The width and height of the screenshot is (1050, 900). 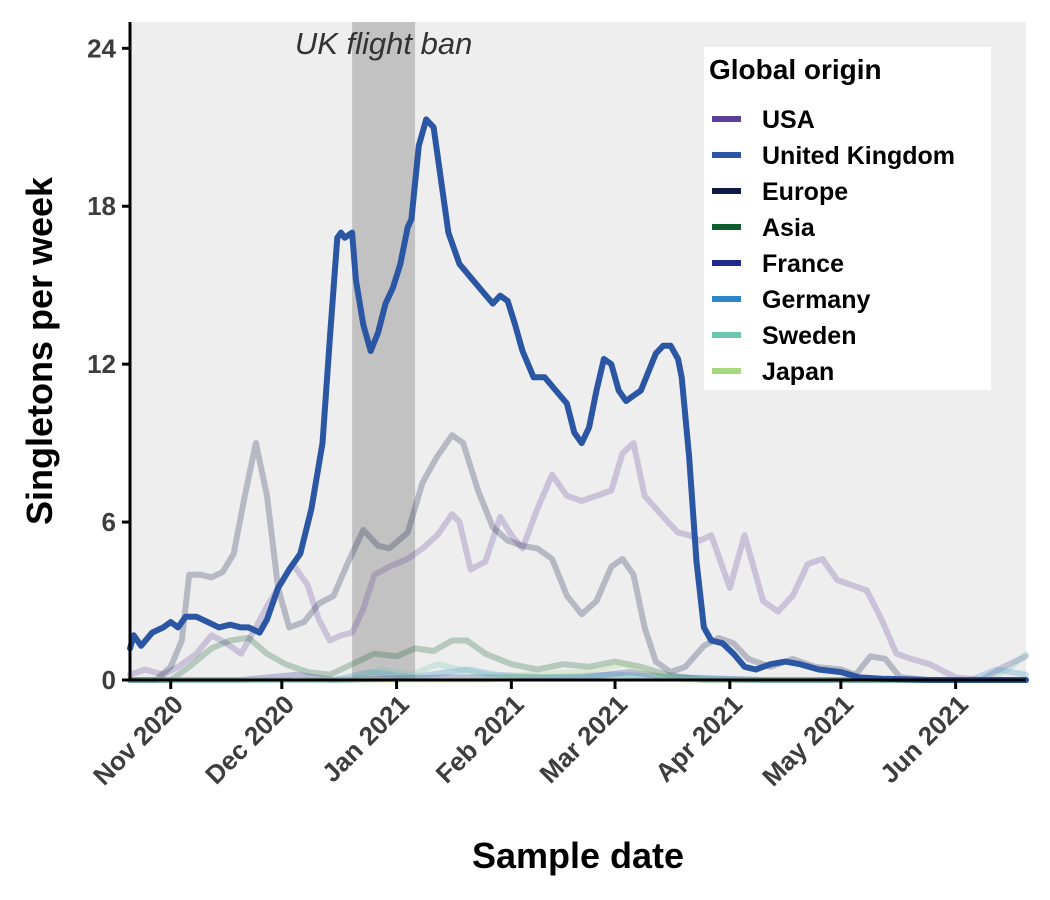 What do you see at coordinates (805, 192) in the screenshot?
I see `legend-label: Europe` at bounding box center [805, 192].